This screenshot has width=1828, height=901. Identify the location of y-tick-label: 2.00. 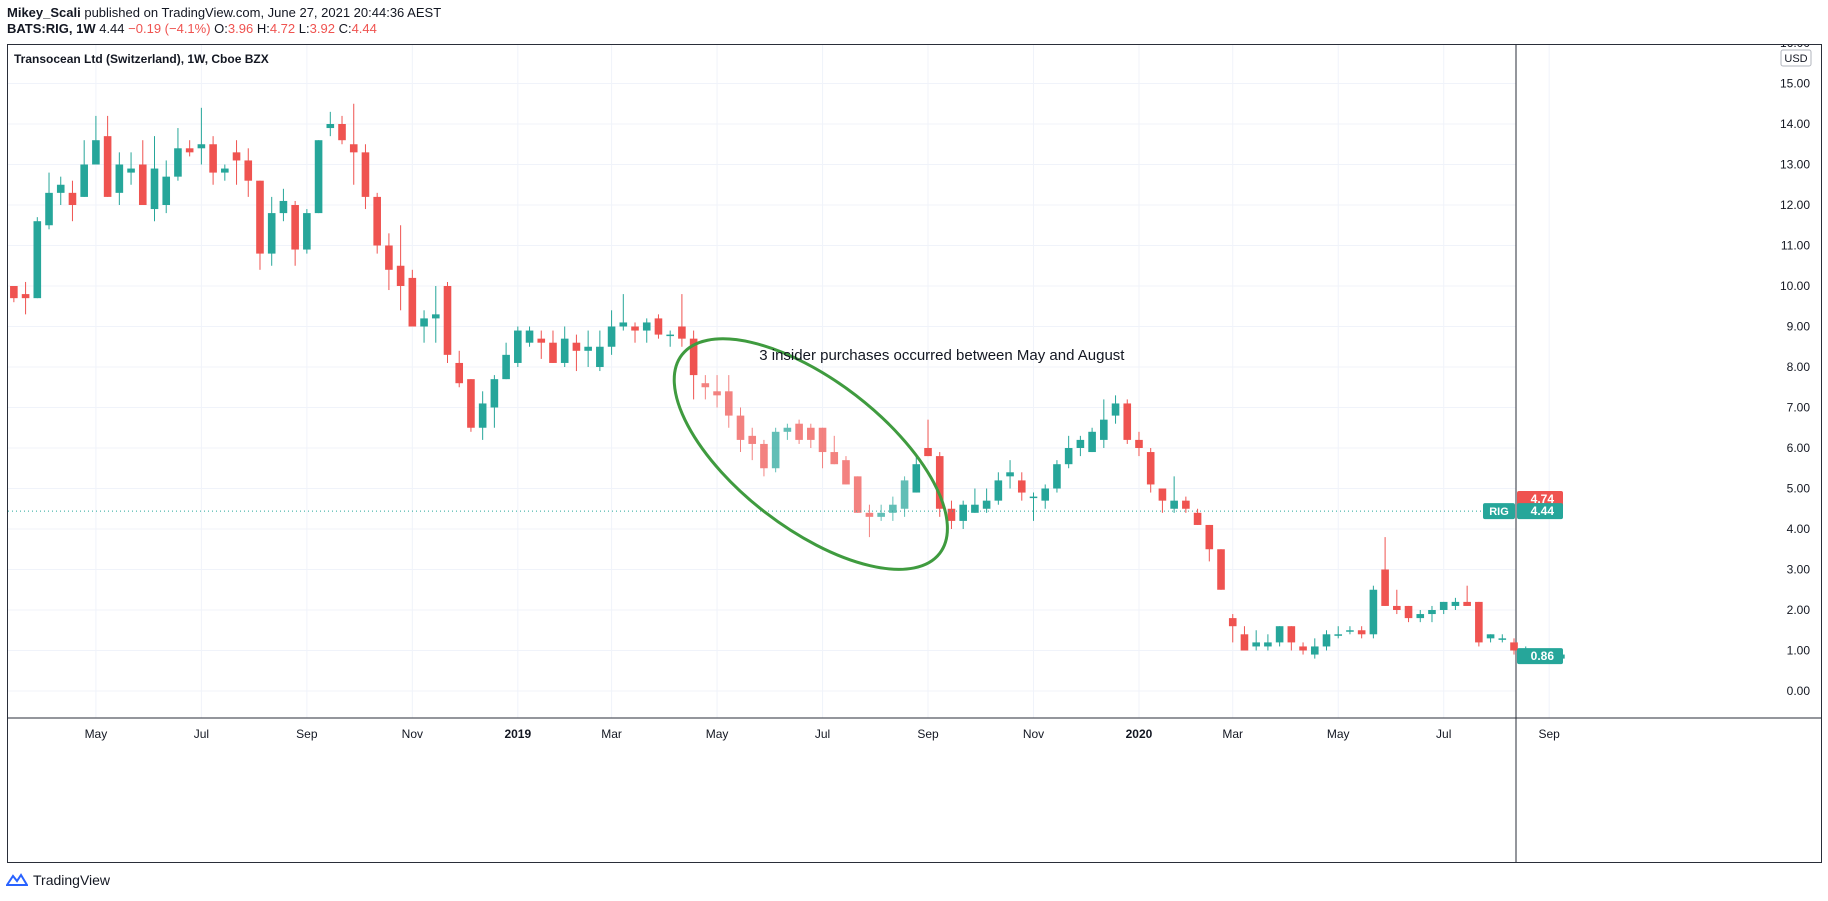
(1799, 610).